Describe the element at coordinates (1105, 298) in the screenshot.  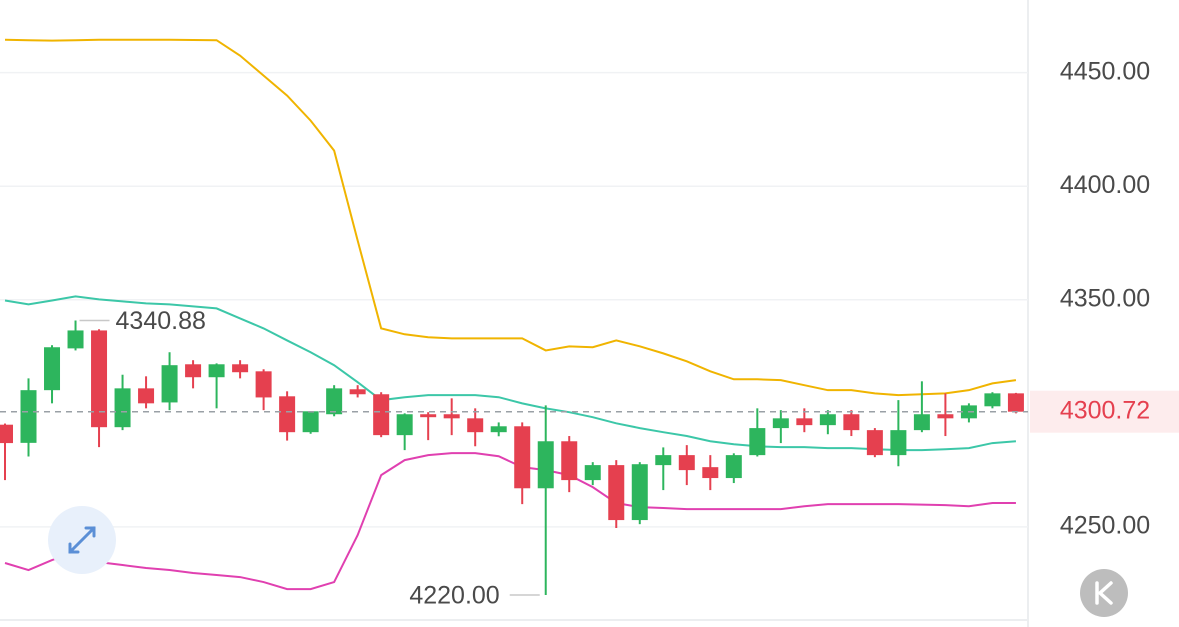
I see `y-tick-label: 4350.00` at that location.